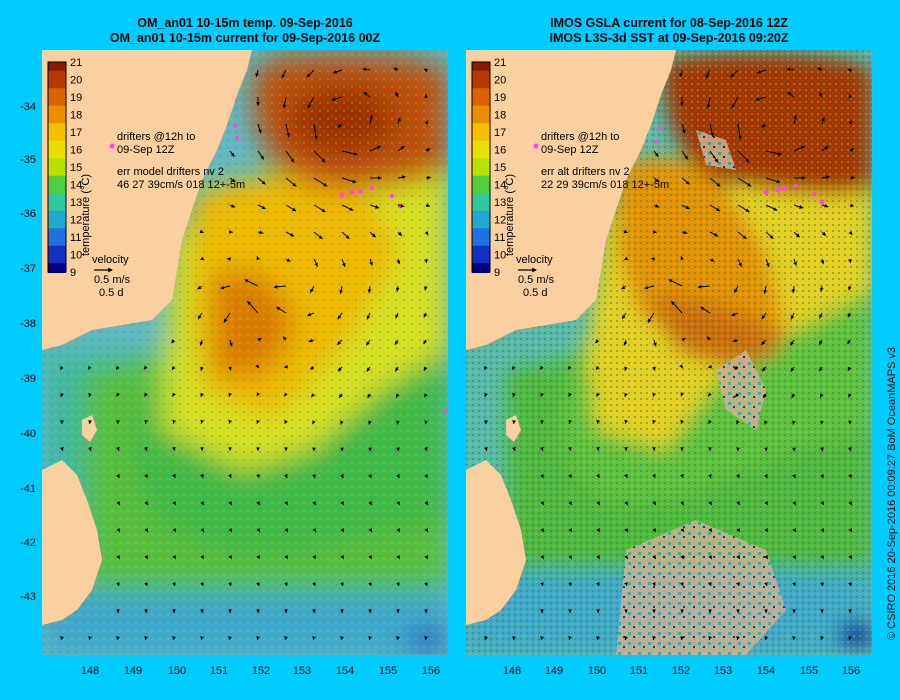 The width and height of the screenshot is (900, 700). I want to click on right-drifter-markers, so click(679, 165).